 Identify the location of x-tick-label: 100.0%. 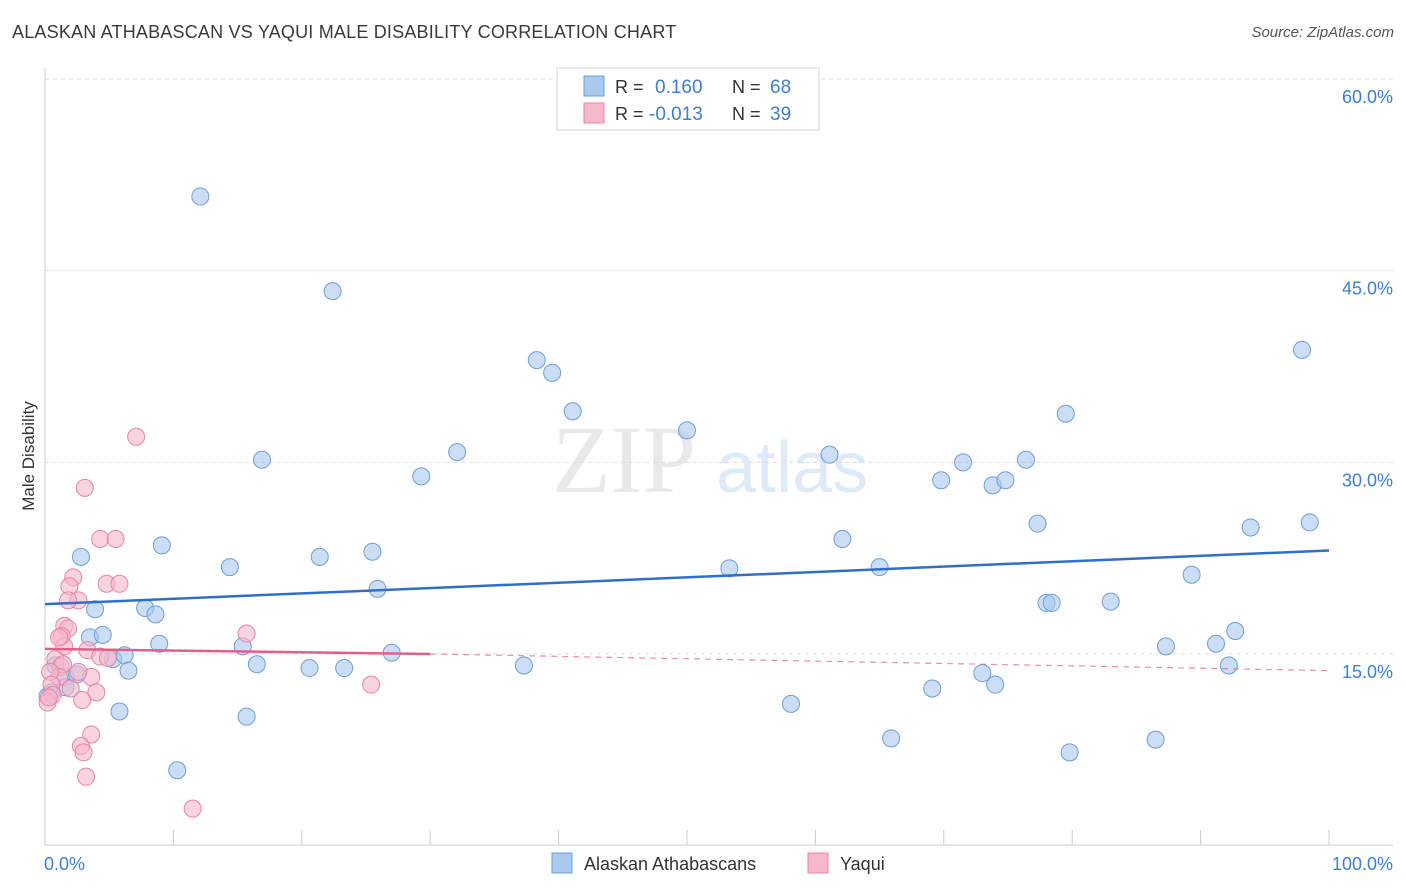
(1362, 864).